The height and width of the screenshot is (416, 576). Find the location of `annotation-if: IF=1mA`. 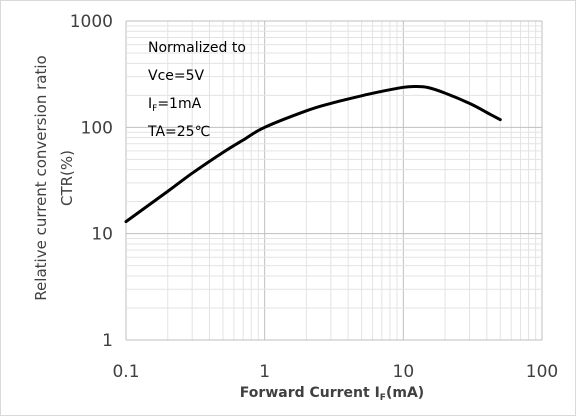

annotation-if: IF=1mA is located at coordinates (175, 105).